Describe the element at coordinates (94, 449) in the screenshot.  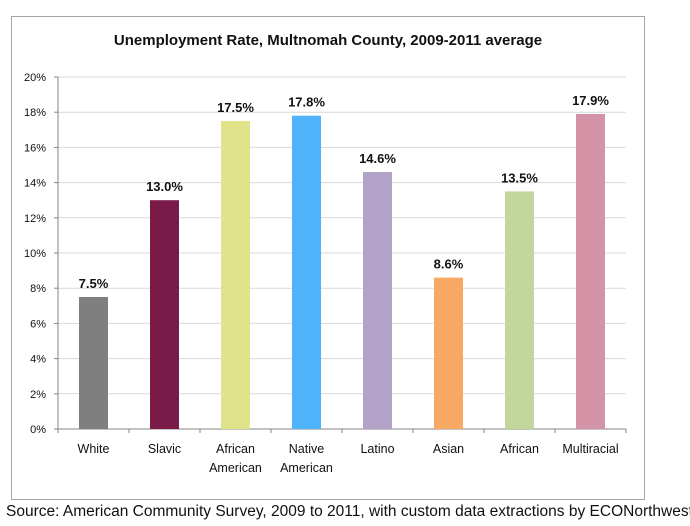
I see `x-tick-label: White` at that location.